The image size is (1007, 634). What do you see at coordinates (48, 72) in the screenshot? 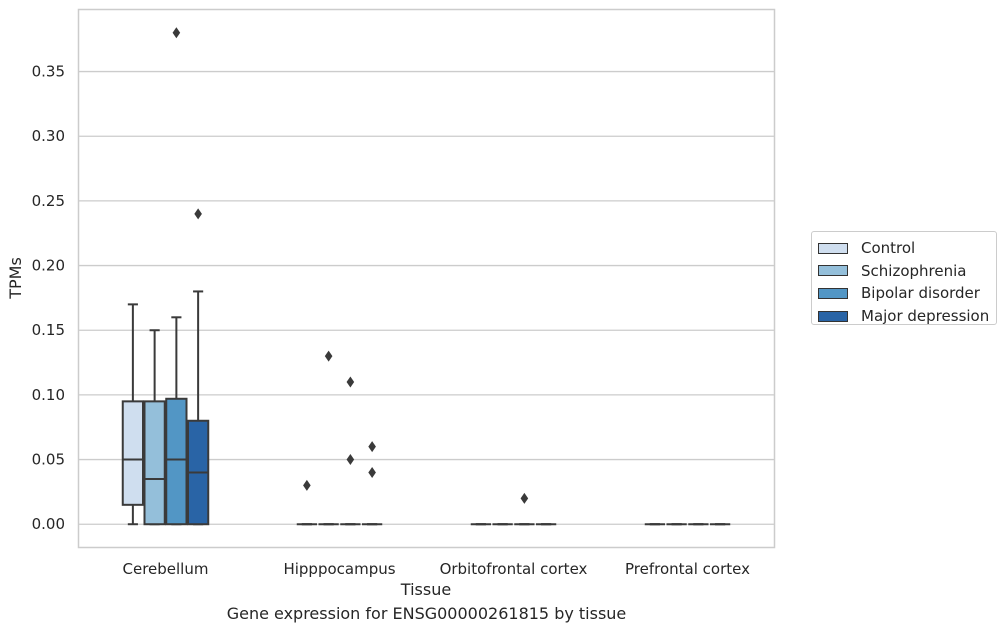
I see `y-tick-label: 0.35` at bounding box center [48, 72].